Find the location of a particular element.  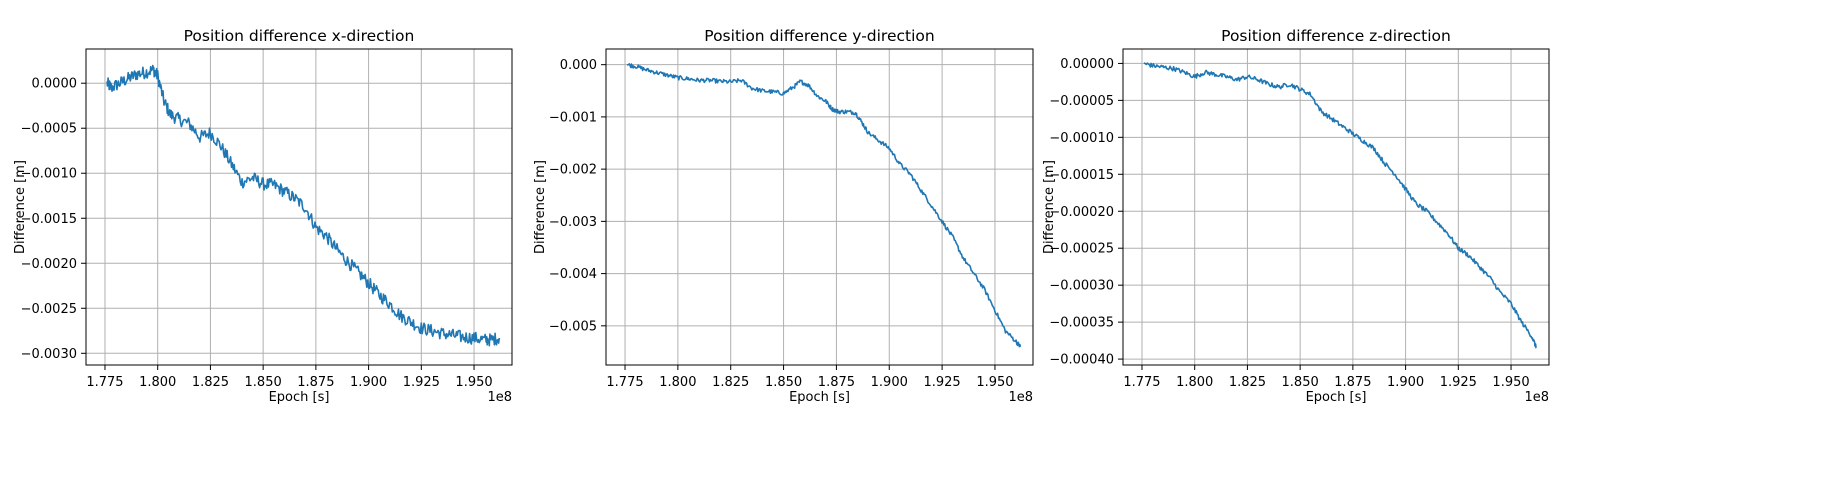

chart-title: Position difference y-direction is located at coordinates (819, 36).